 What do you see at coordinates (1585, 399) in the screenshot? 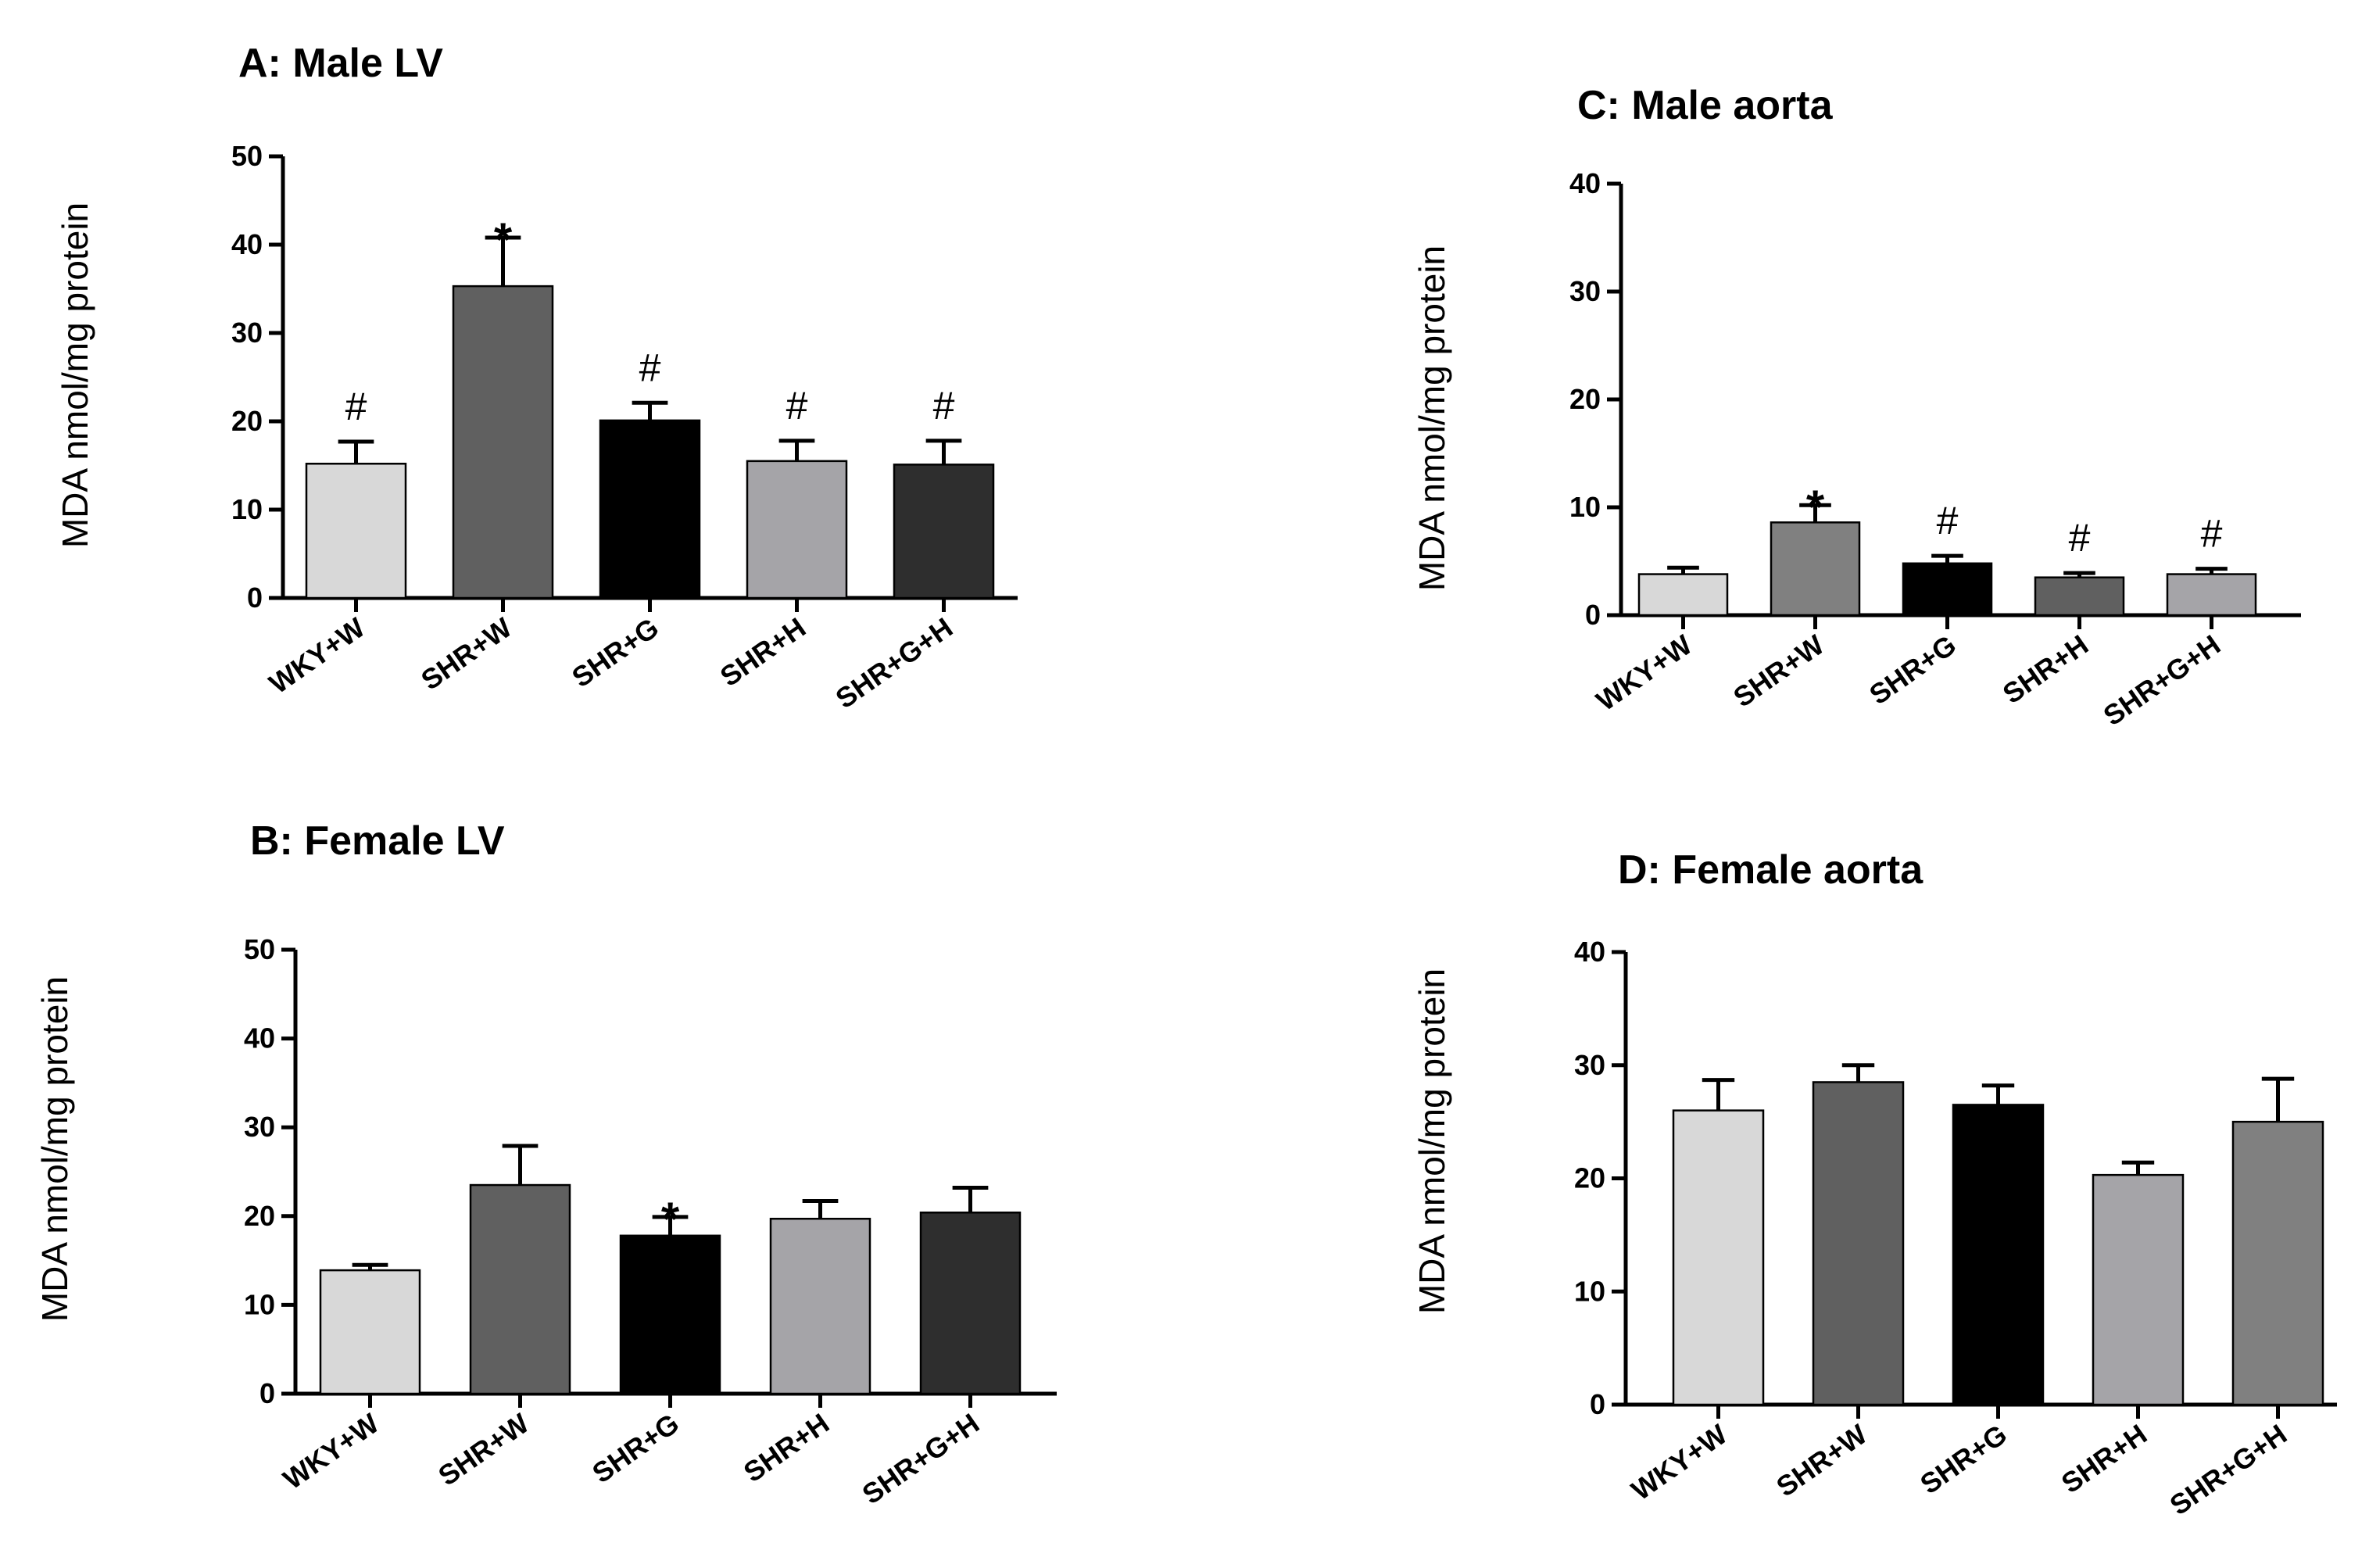
I see `panel-c-y-tick-label: 20` at bounding box center [1585, 399].